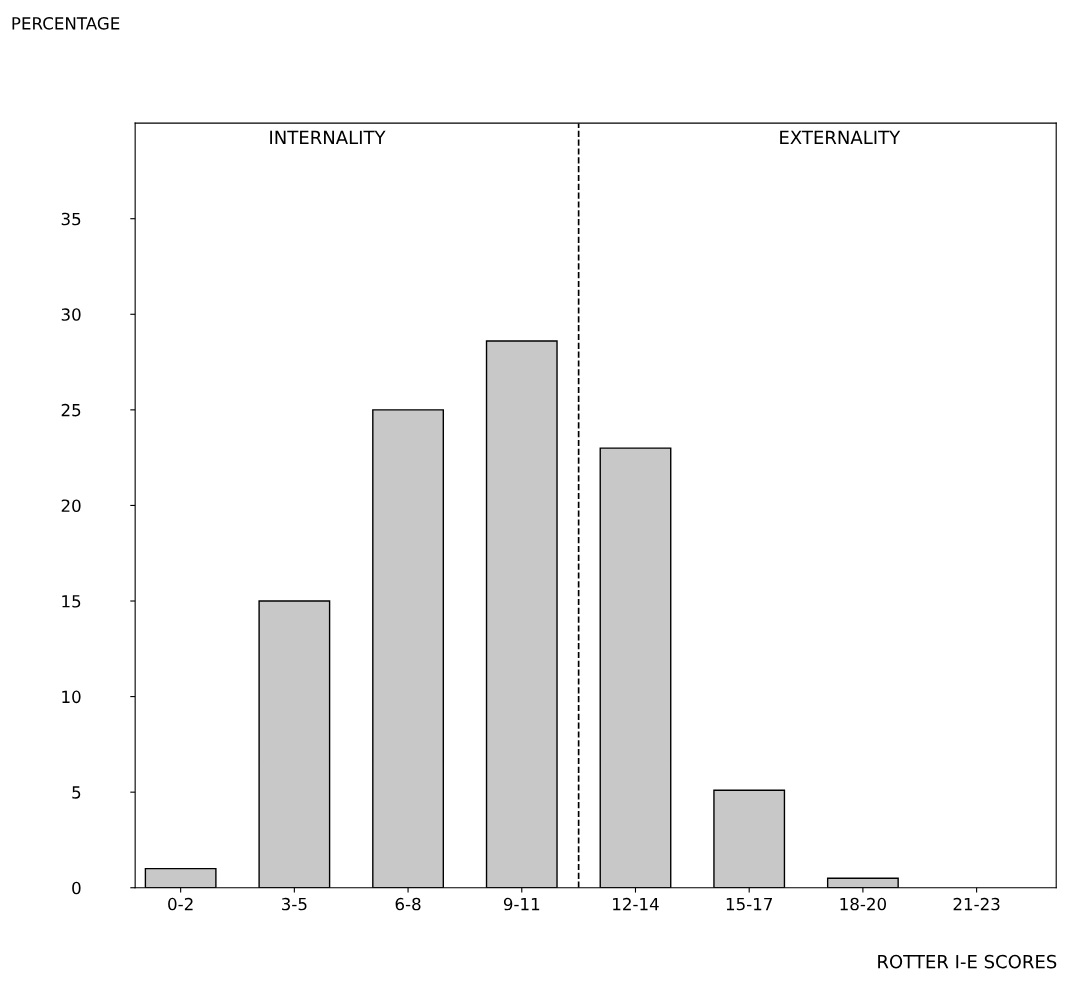  Describe the element at coordinates (840, 137) in the screenshot. I see `annotation: EXTERNALITY` at that location.